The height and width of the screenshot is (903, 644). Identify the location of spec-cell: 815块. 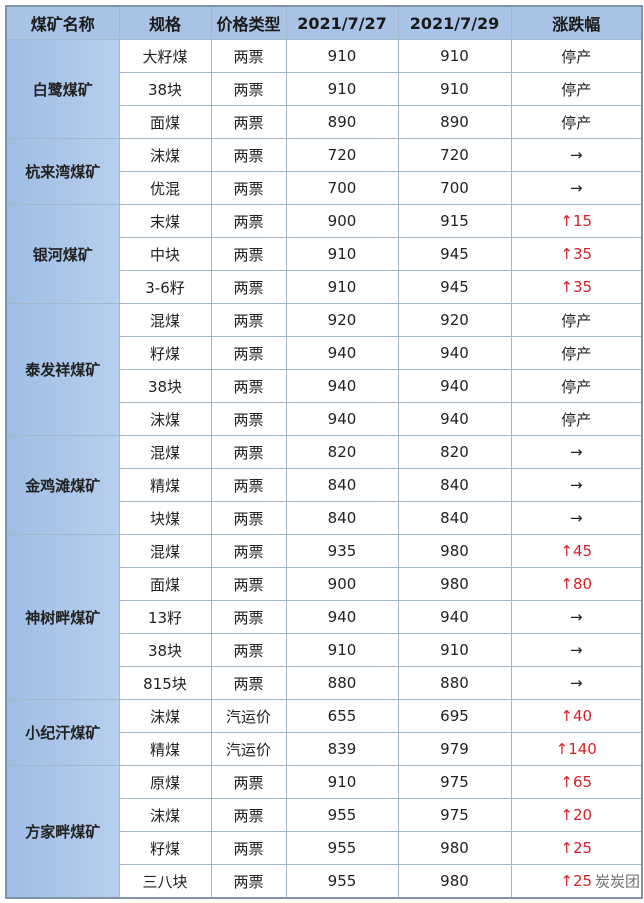
(165, 683).